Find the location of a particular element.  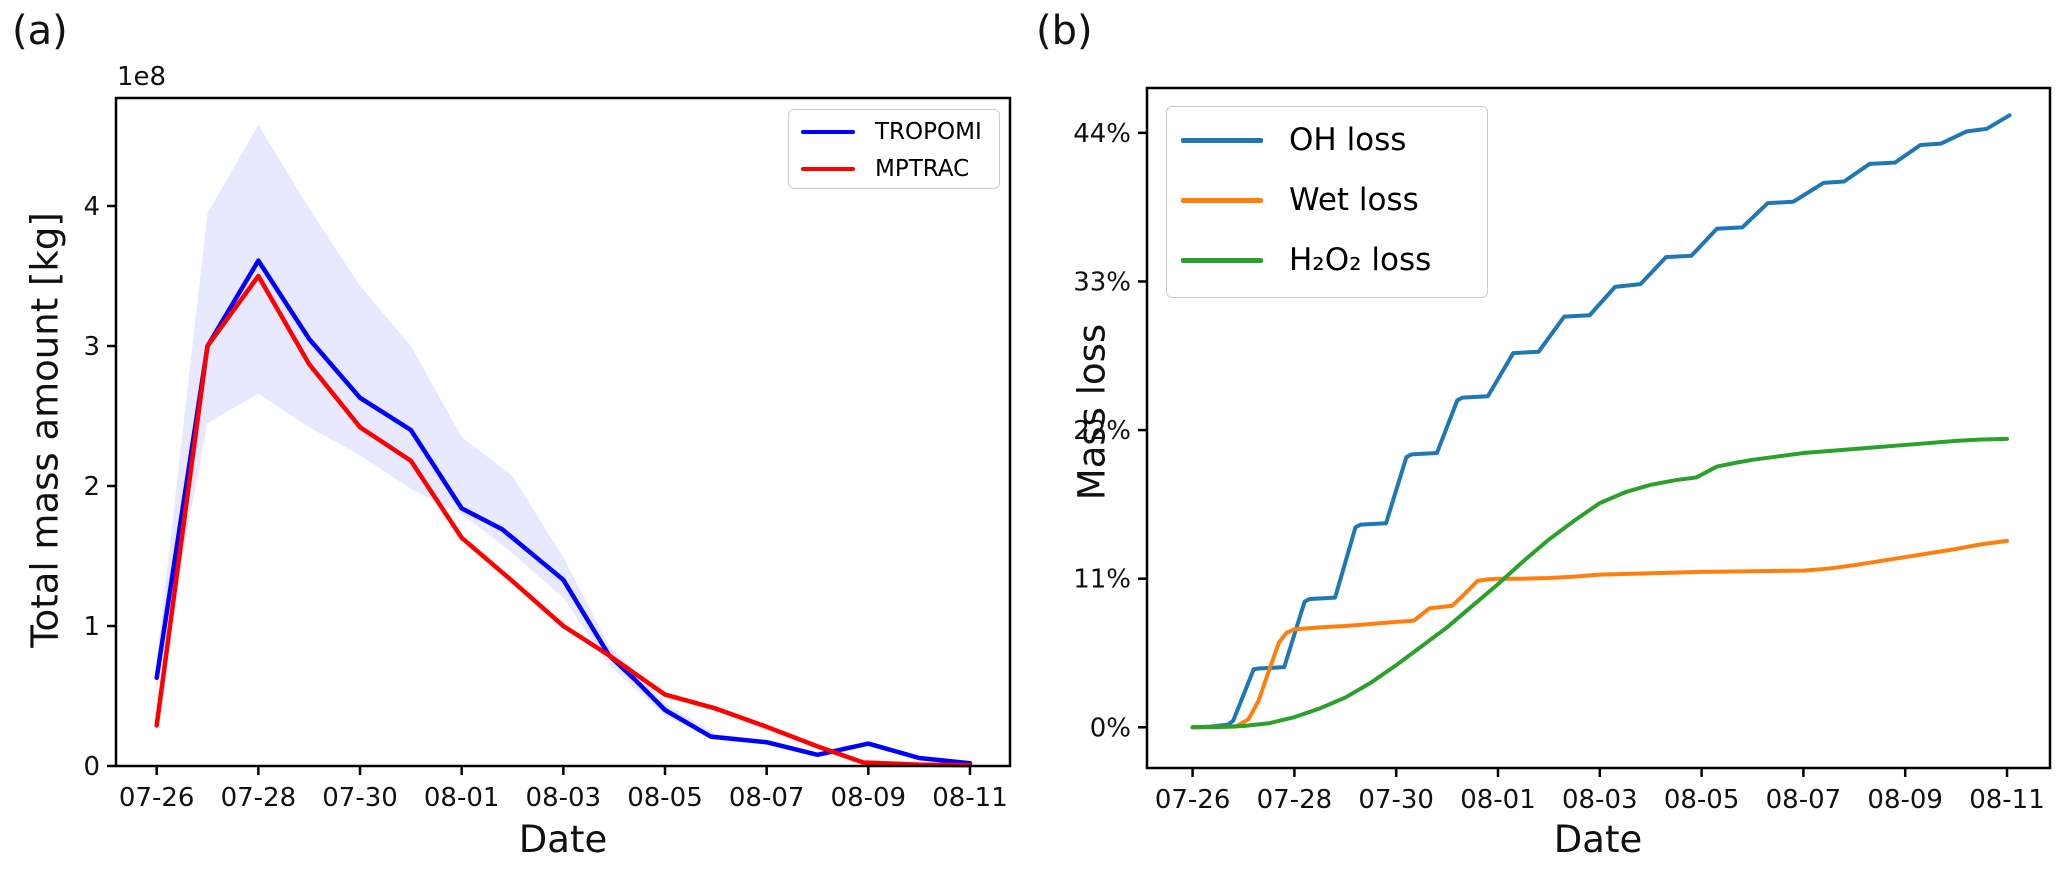

legend-item-wet-loss: Wet loss is located at coordinates (1327, 200).